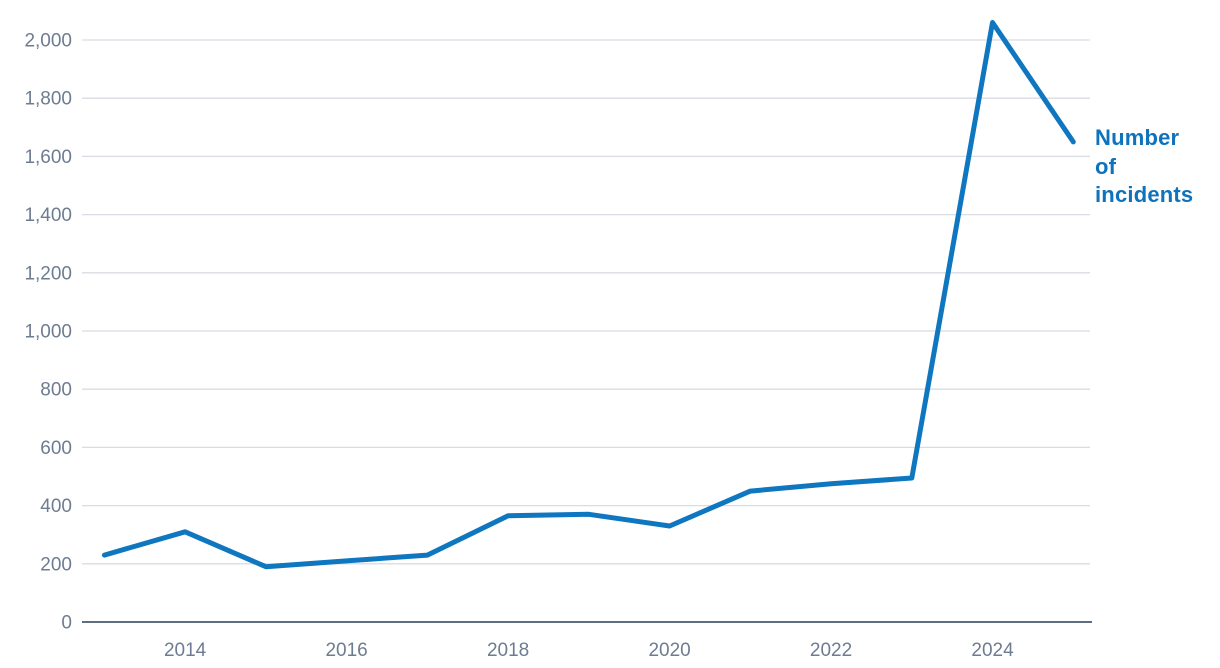 The width and height of the screenshot is (1220, 668). What do you see at coordinates (669, 650) in the screenshot?
I see `x-tick-label: 2020` at bounding box center [669, 650].